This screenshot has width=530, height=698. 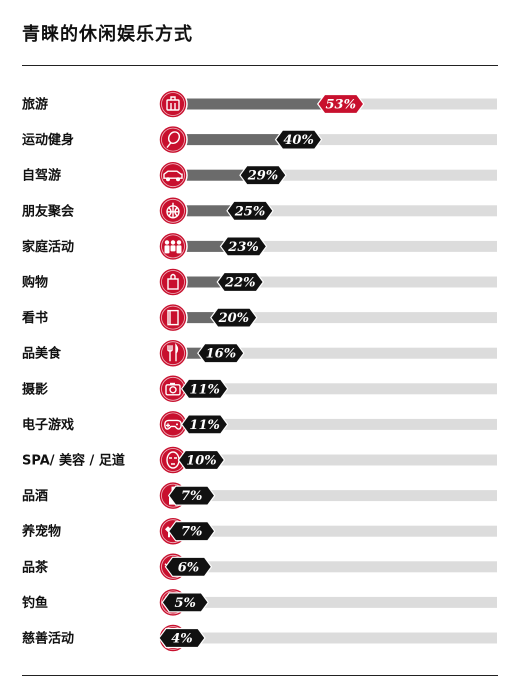 I want to click on page-title: 青睐的休闲娱乐方式, so click(x=107, y=34).